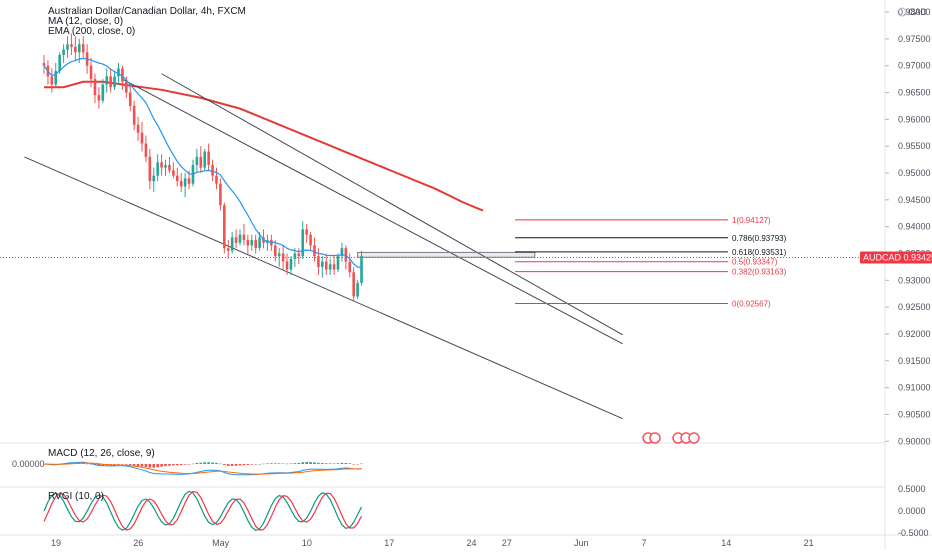 Image resolution: width=932 pixels, height=555 pixels. Describe the element at coordinates (472, 543) in the screenshot. I see `time-tick-label: 24` at that location.